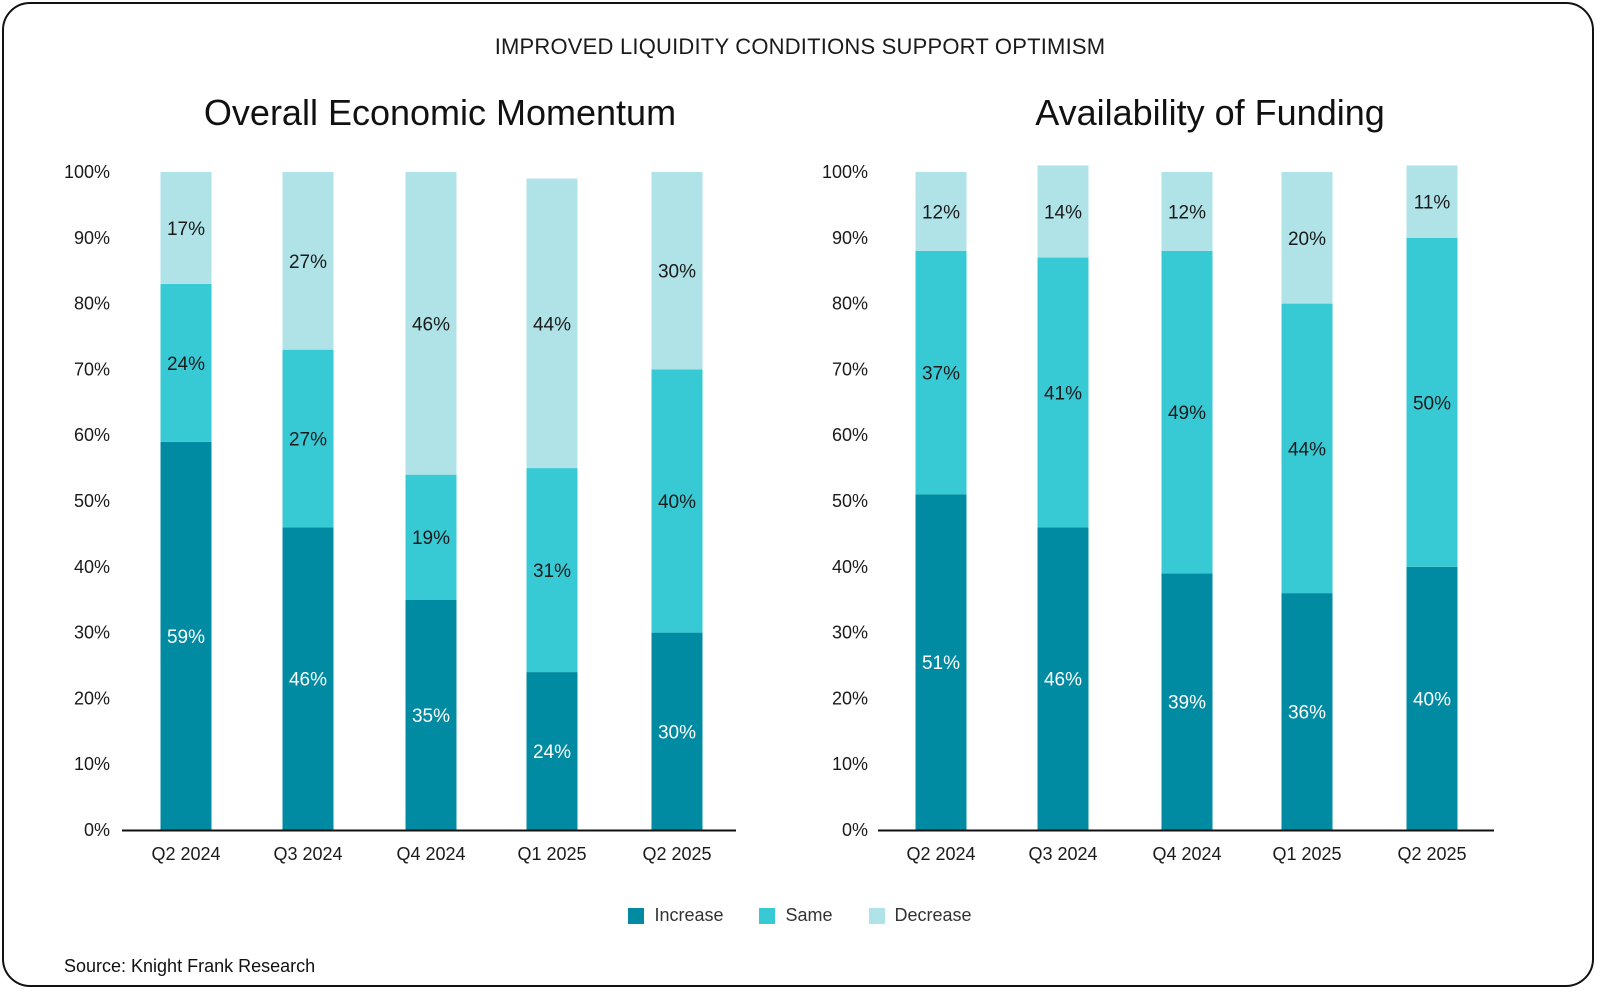 This screenshot has width=1600, height=993. I want to click on data-label-decrease: 44%, so click(552, 324).